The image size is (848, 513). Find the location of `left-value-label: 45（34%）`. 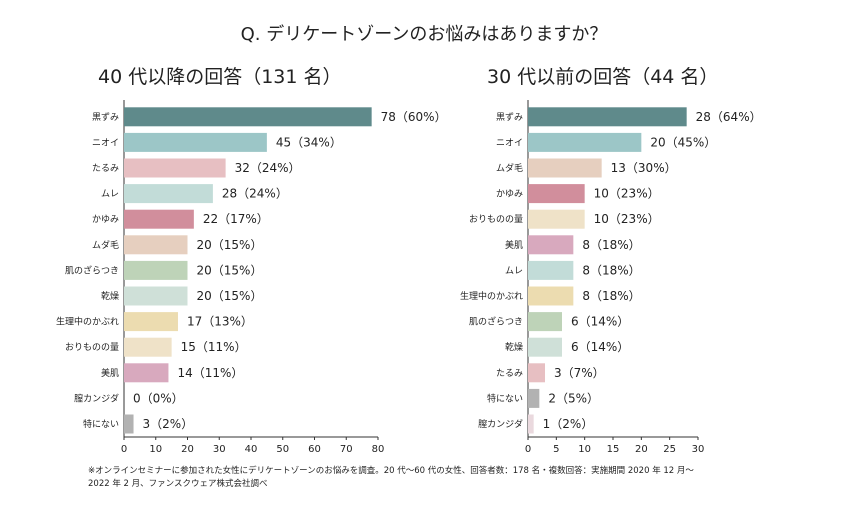

left-value-label: 45（34%） is located at coordinates (309, 142).